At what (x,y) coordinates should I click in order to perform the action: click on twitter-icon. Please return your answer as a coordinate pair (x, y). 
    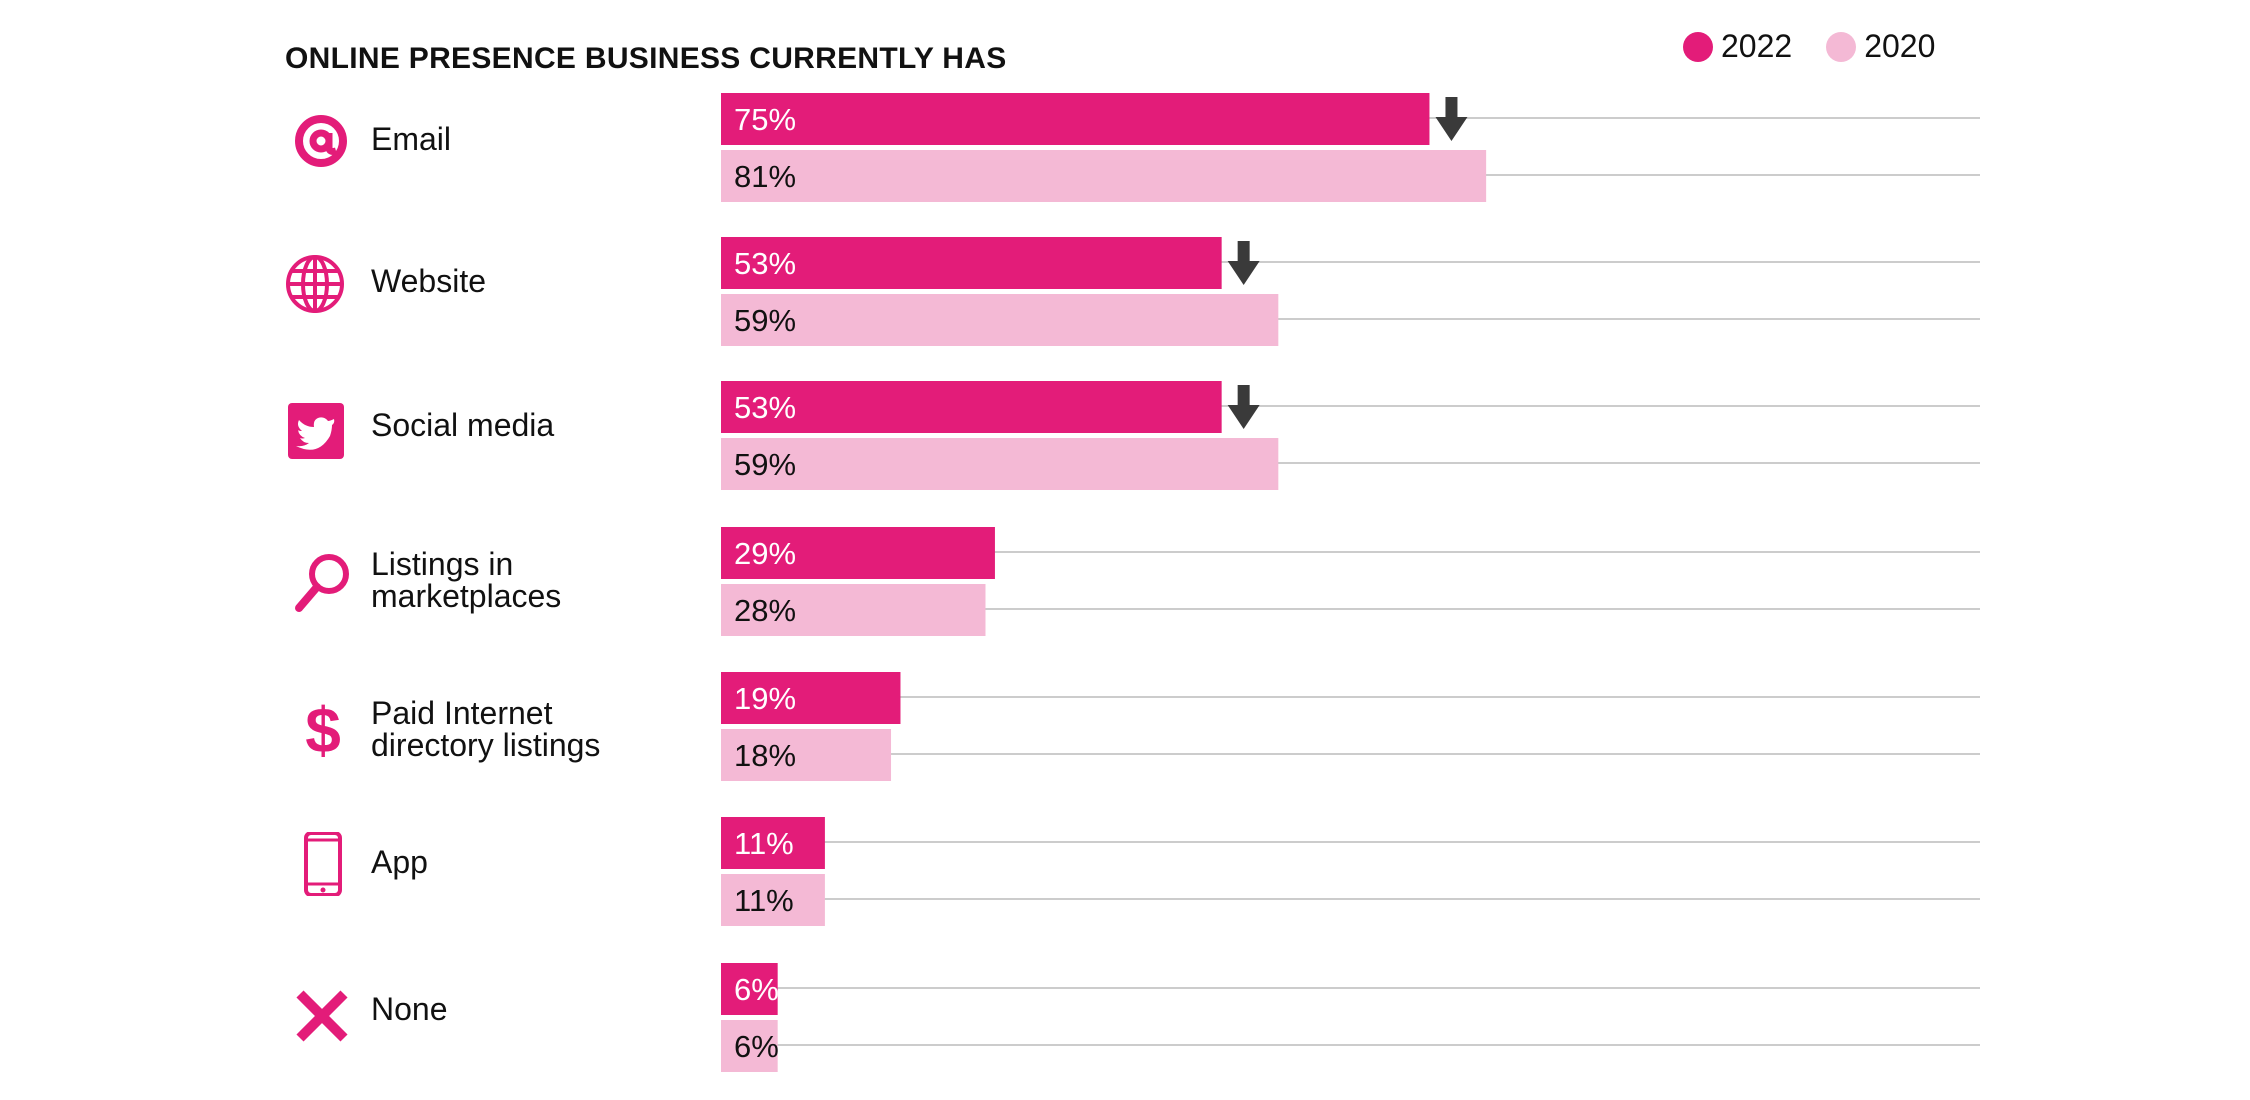
    Looking at the image, I should click on (316, 431).